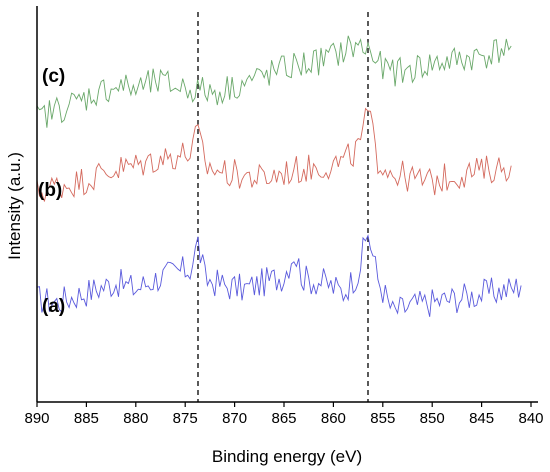 This screenshot has height=472, width=550. Describe the element at coordinates (185, 418) in the screenshot. I see `x-tick-label: 875` at that location.